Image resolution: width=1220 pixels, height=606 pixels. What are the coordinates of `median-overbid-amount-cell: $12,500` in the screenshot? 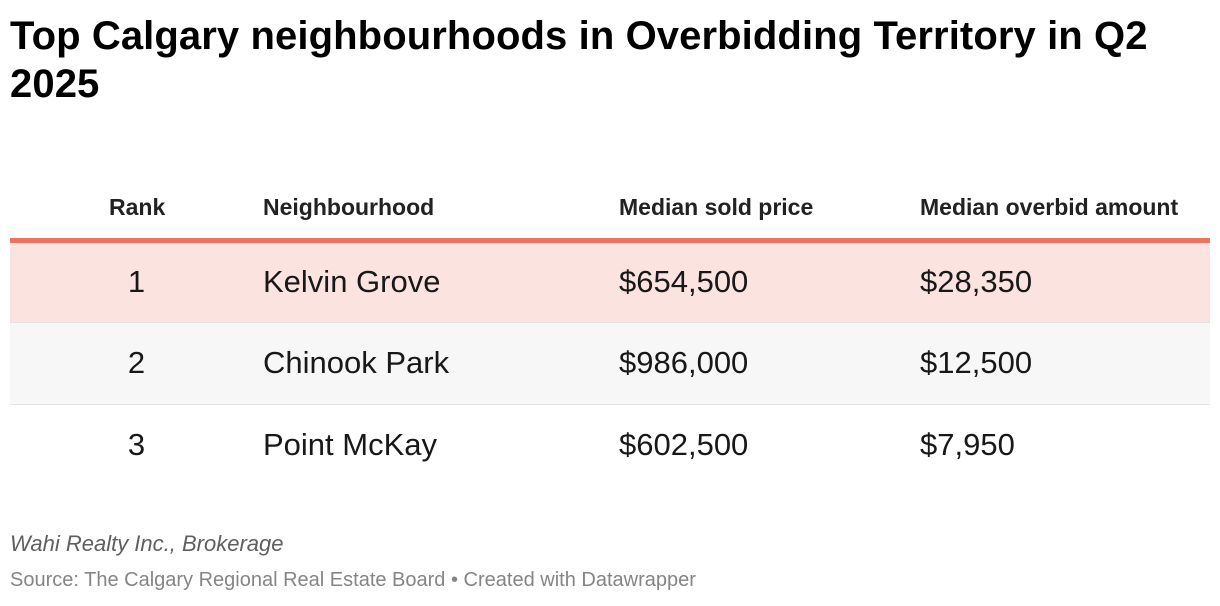 It's located at (1065, 363).